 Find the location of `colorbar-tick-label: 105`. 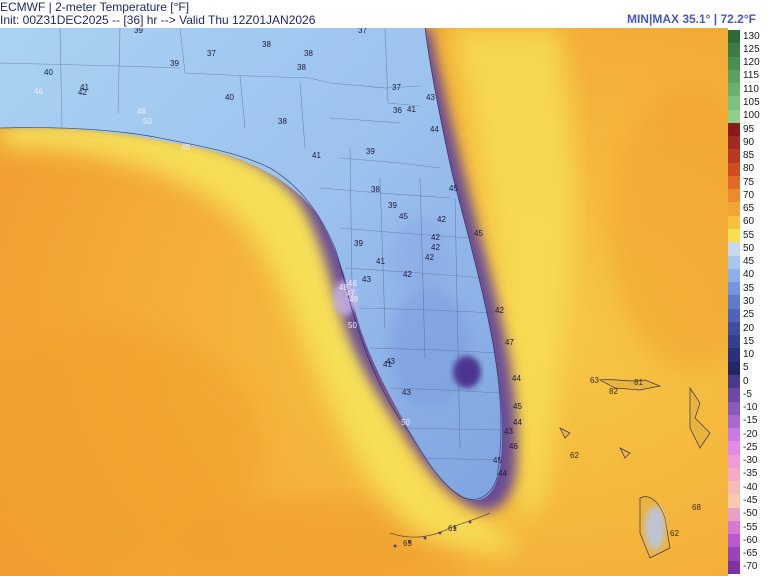

colorbar-tick-label: 105 is located at coordinates (751, 102).